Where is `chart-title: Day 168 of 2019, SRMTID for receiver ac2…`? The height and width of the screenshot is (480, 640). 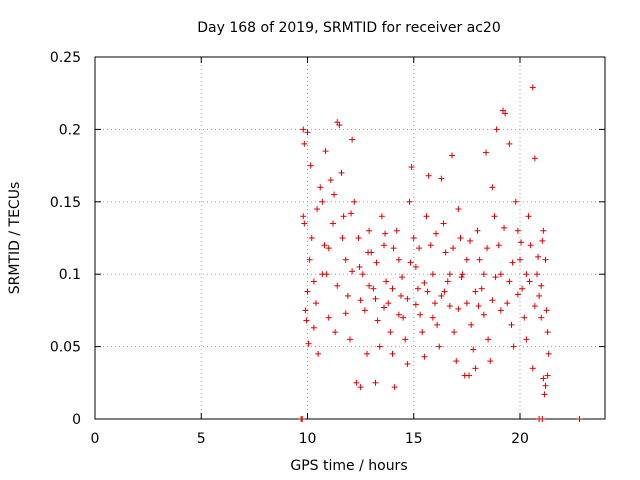 chart-title: Day 168 of 2019, SRMTID for receiver ac2… is located at coordinates (349, 28).